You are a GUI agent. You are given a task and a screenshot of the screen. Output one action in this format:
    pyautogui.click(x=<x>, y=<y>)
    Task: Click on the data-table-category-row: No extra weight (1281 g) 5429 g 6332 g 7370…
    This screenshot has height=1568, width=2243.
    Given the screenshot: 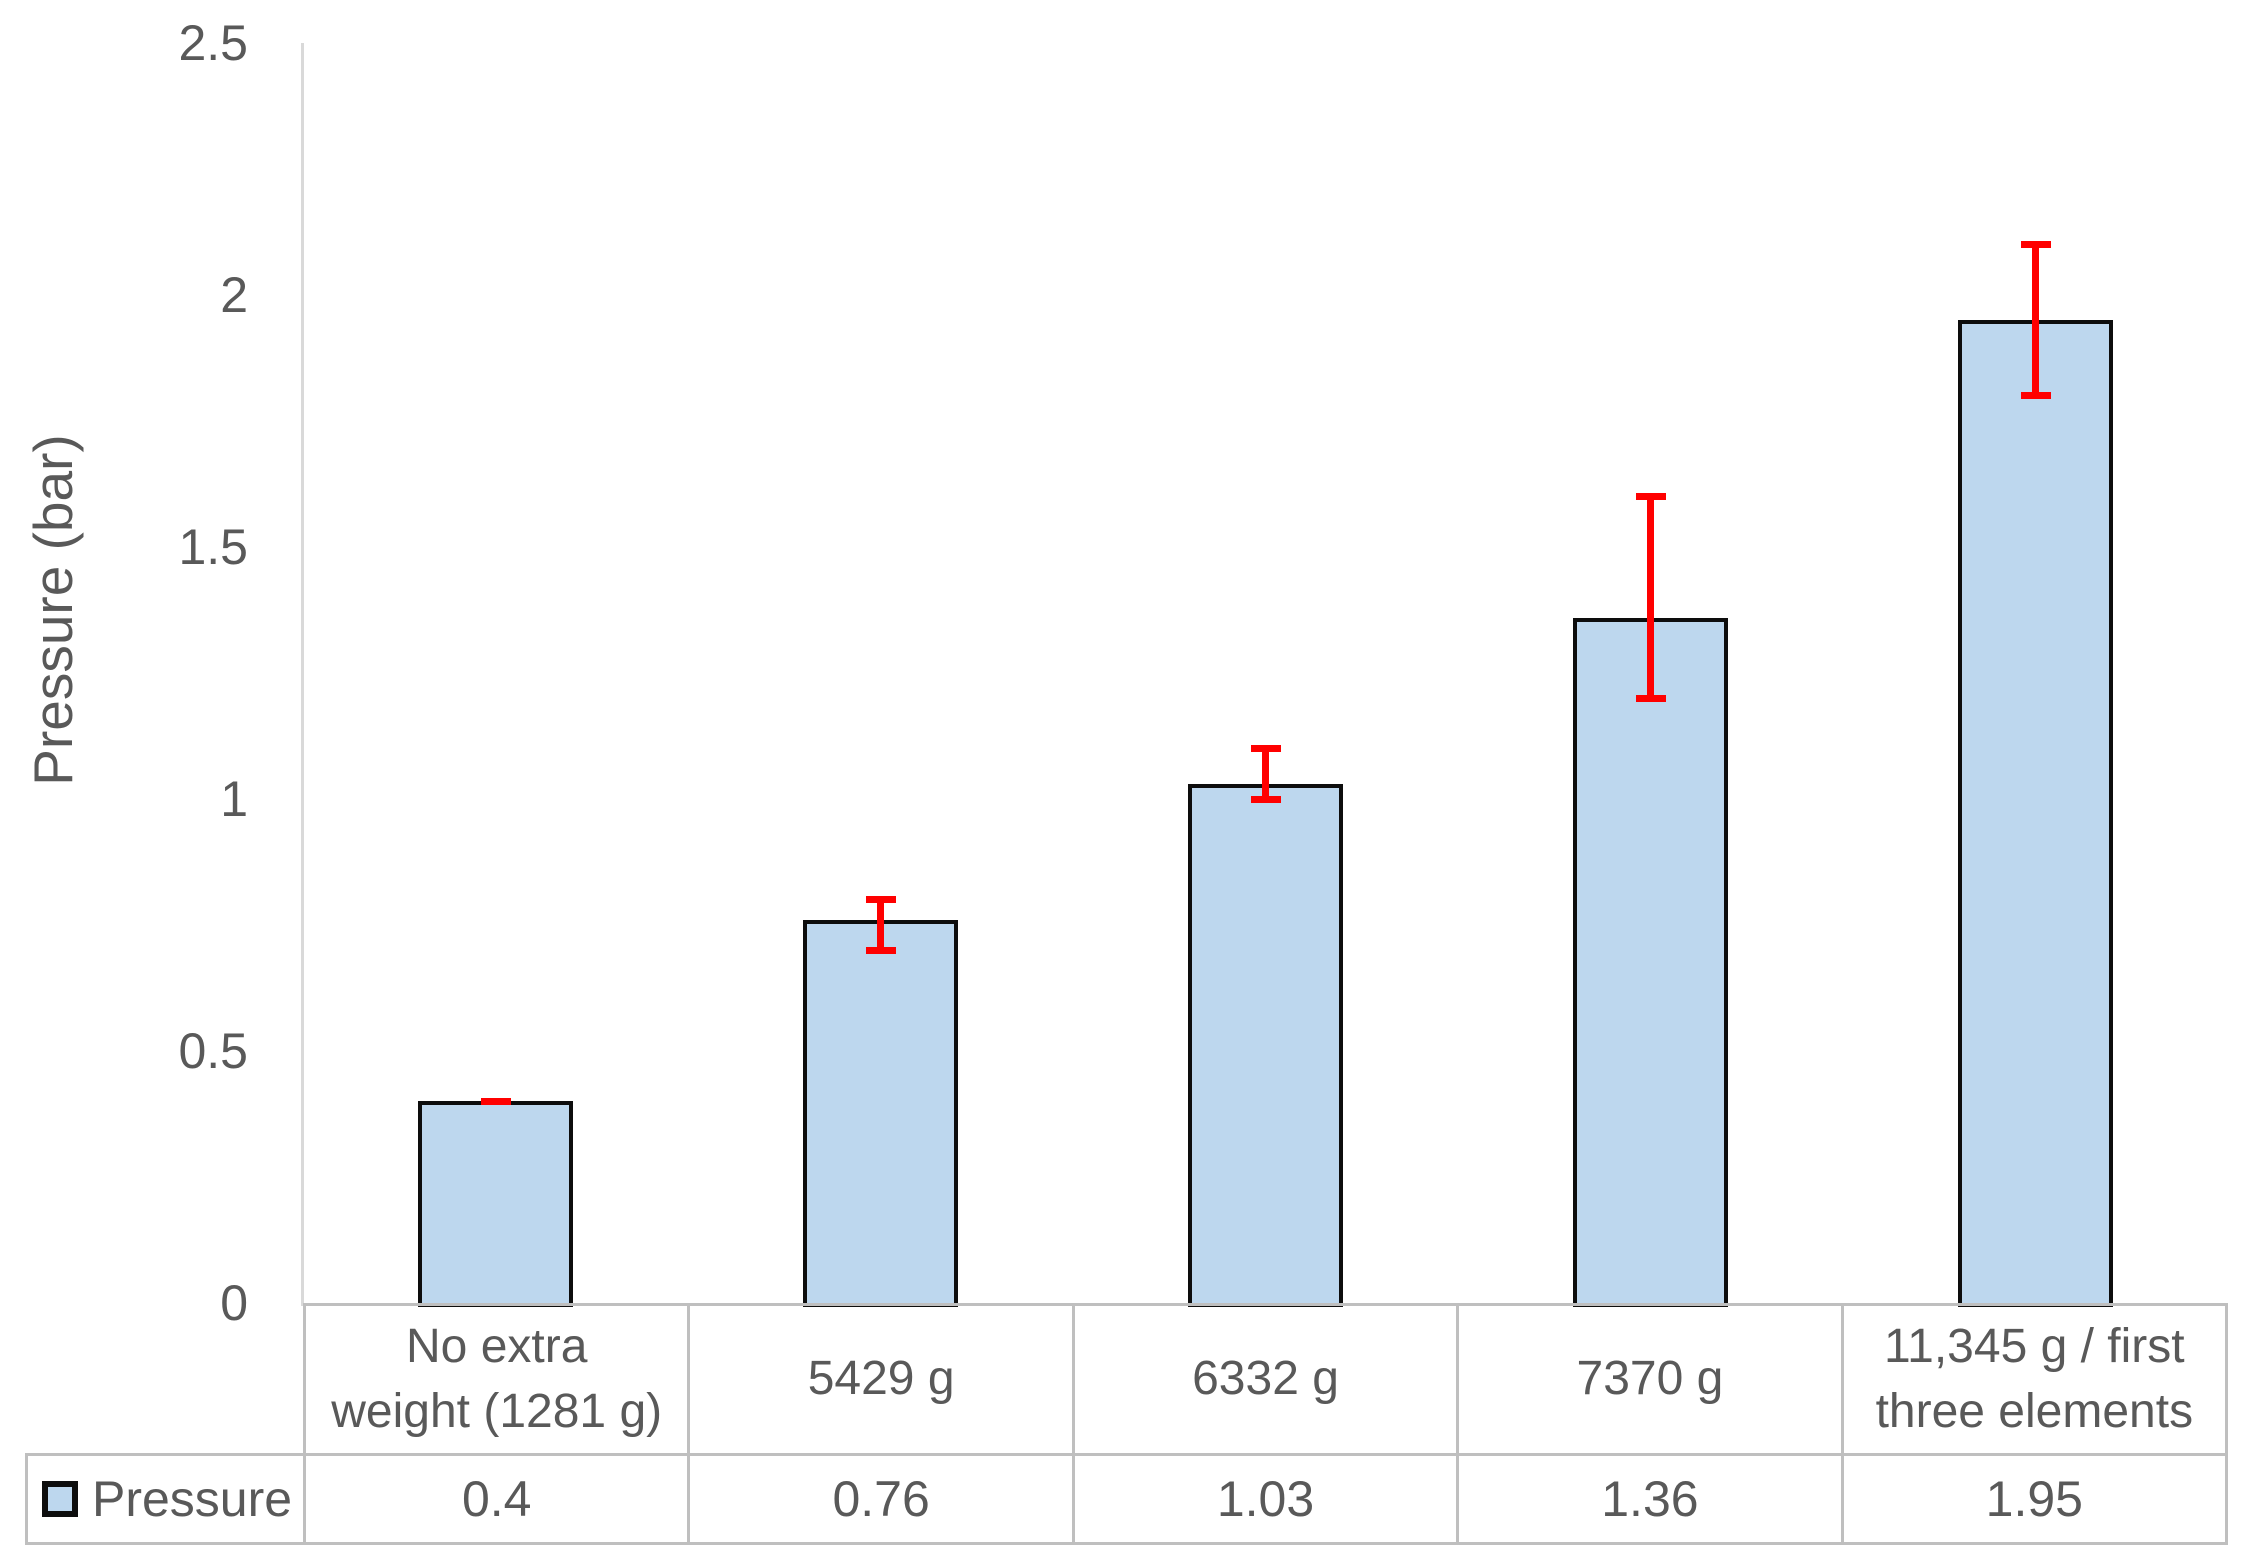 What is the action you would take?
    pyautogui.click(x=1265, y=1378)
    